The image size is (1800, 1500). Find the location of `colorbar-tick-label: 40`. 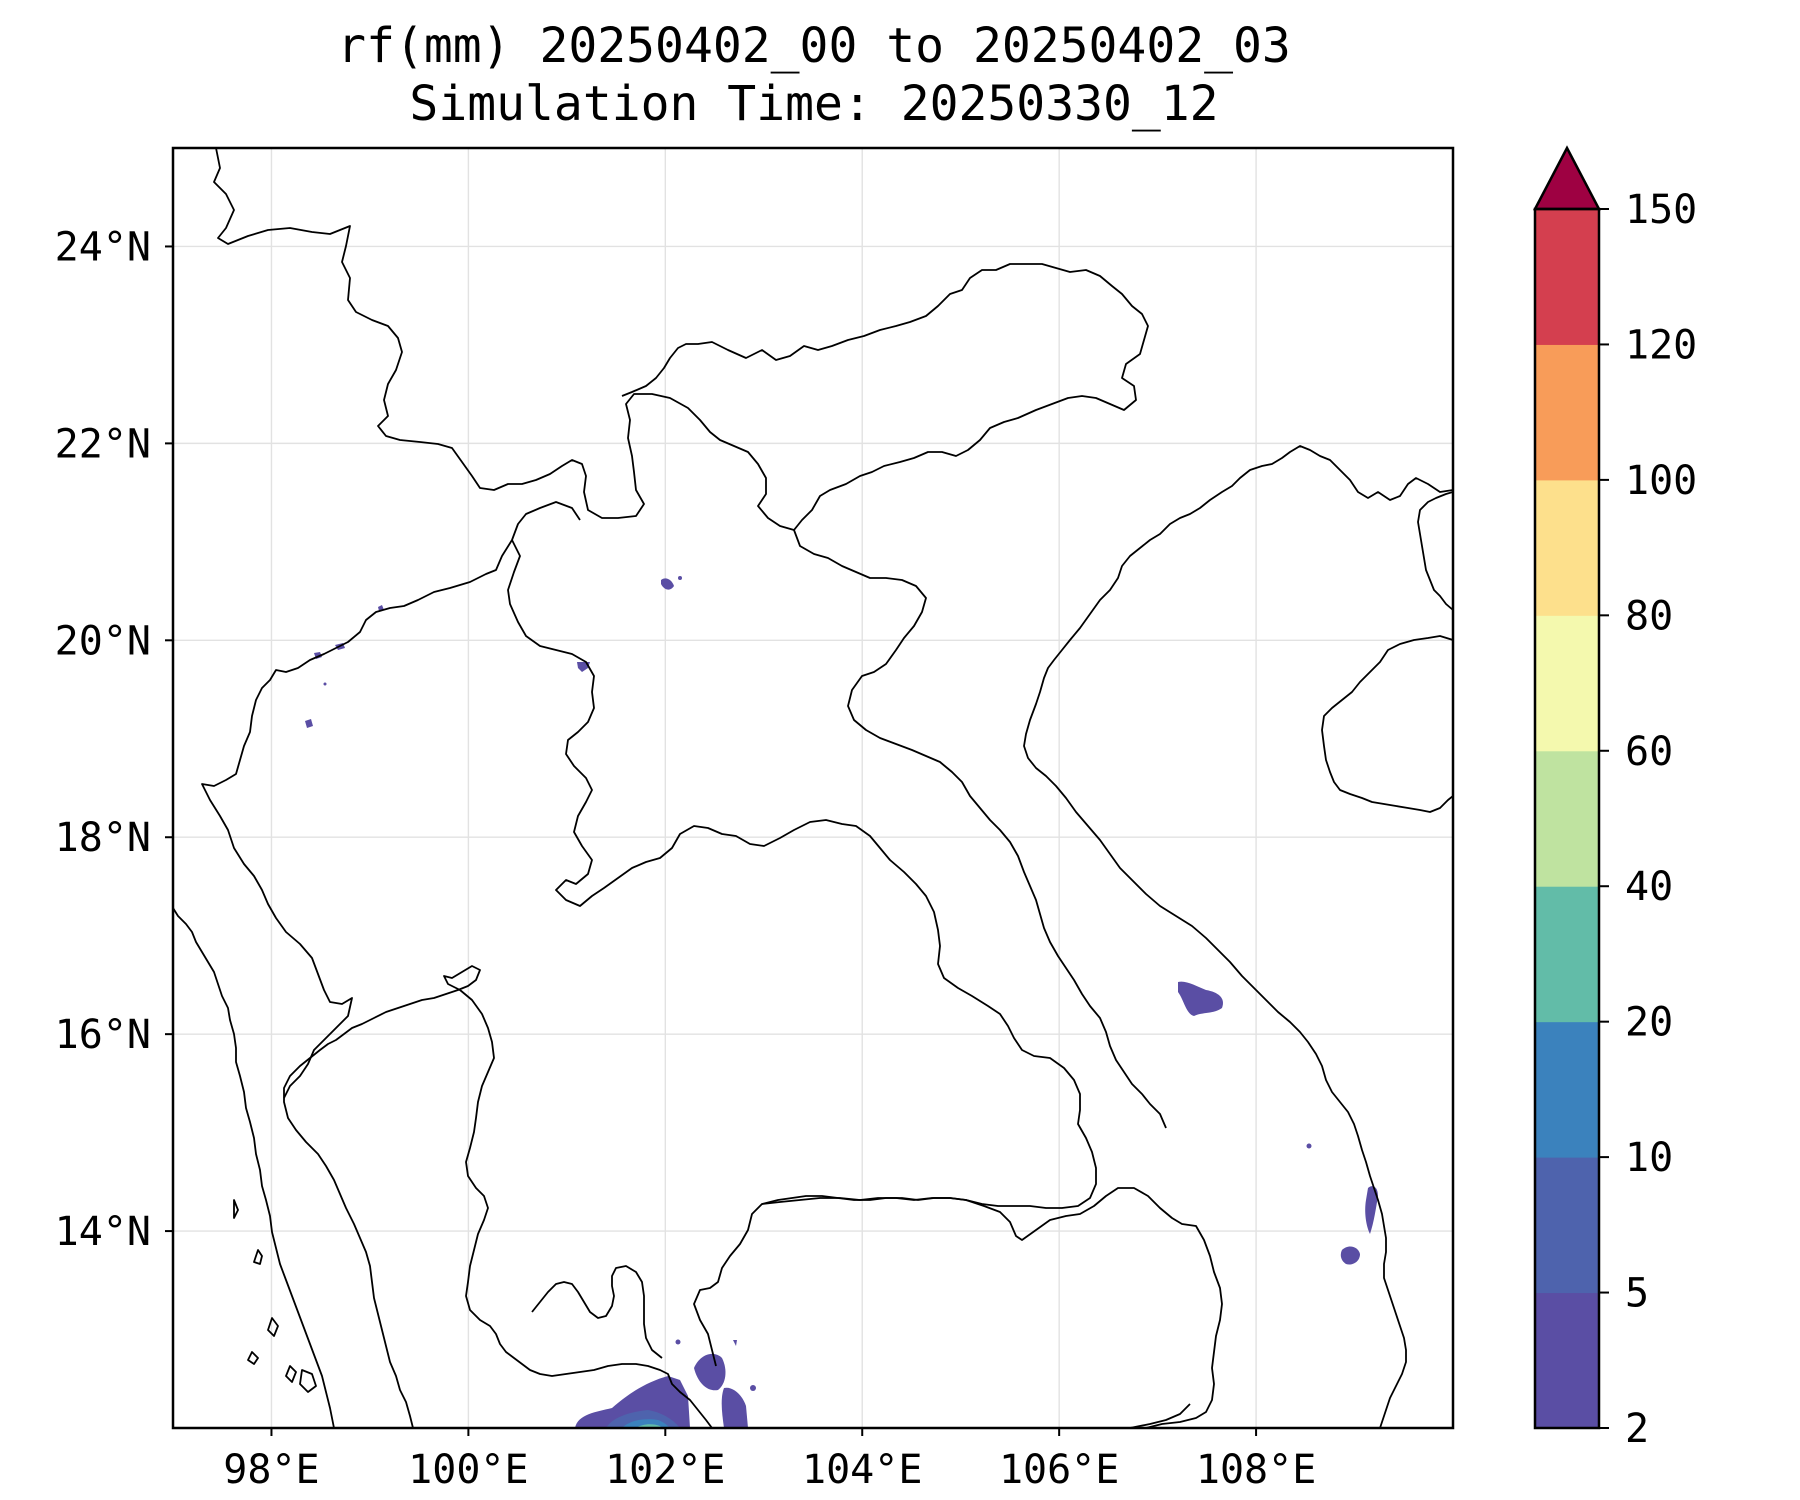

colorbar-tick-label: 40 is located at coordinates (1649, 887).